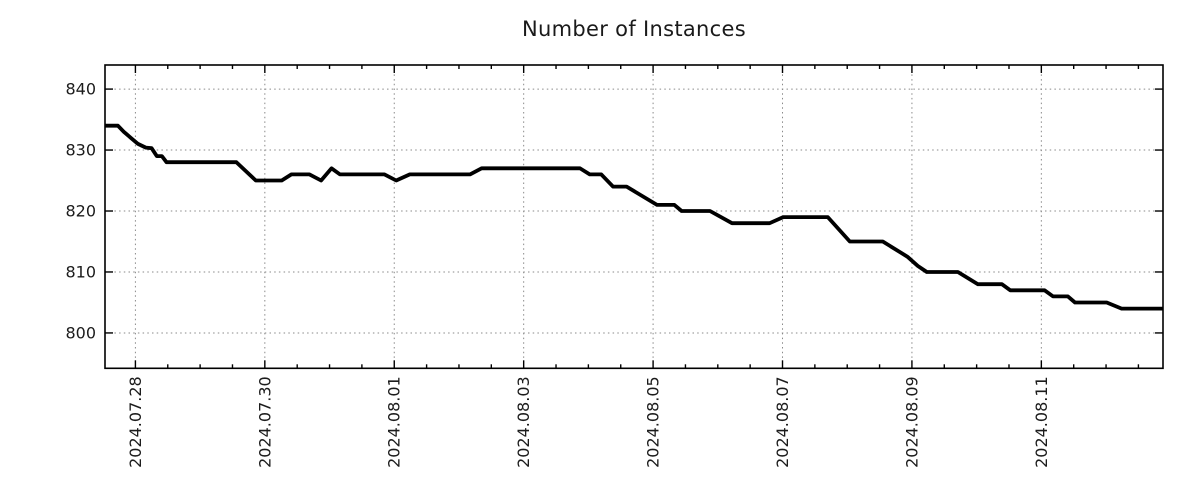  Describe the element at coordinates (80, 89) in the screenshot. I see `y-tick-label: 840` at that location.